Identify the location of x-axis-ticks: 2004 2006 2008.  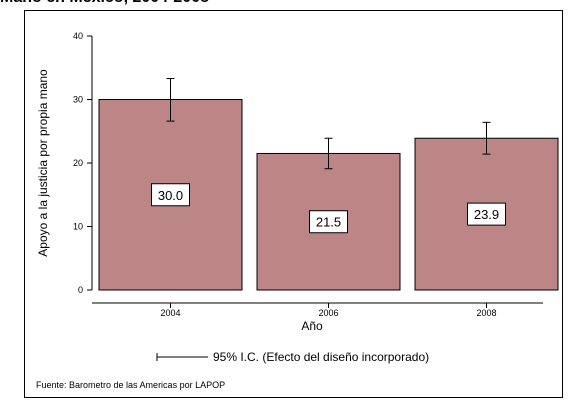
(328, 310).